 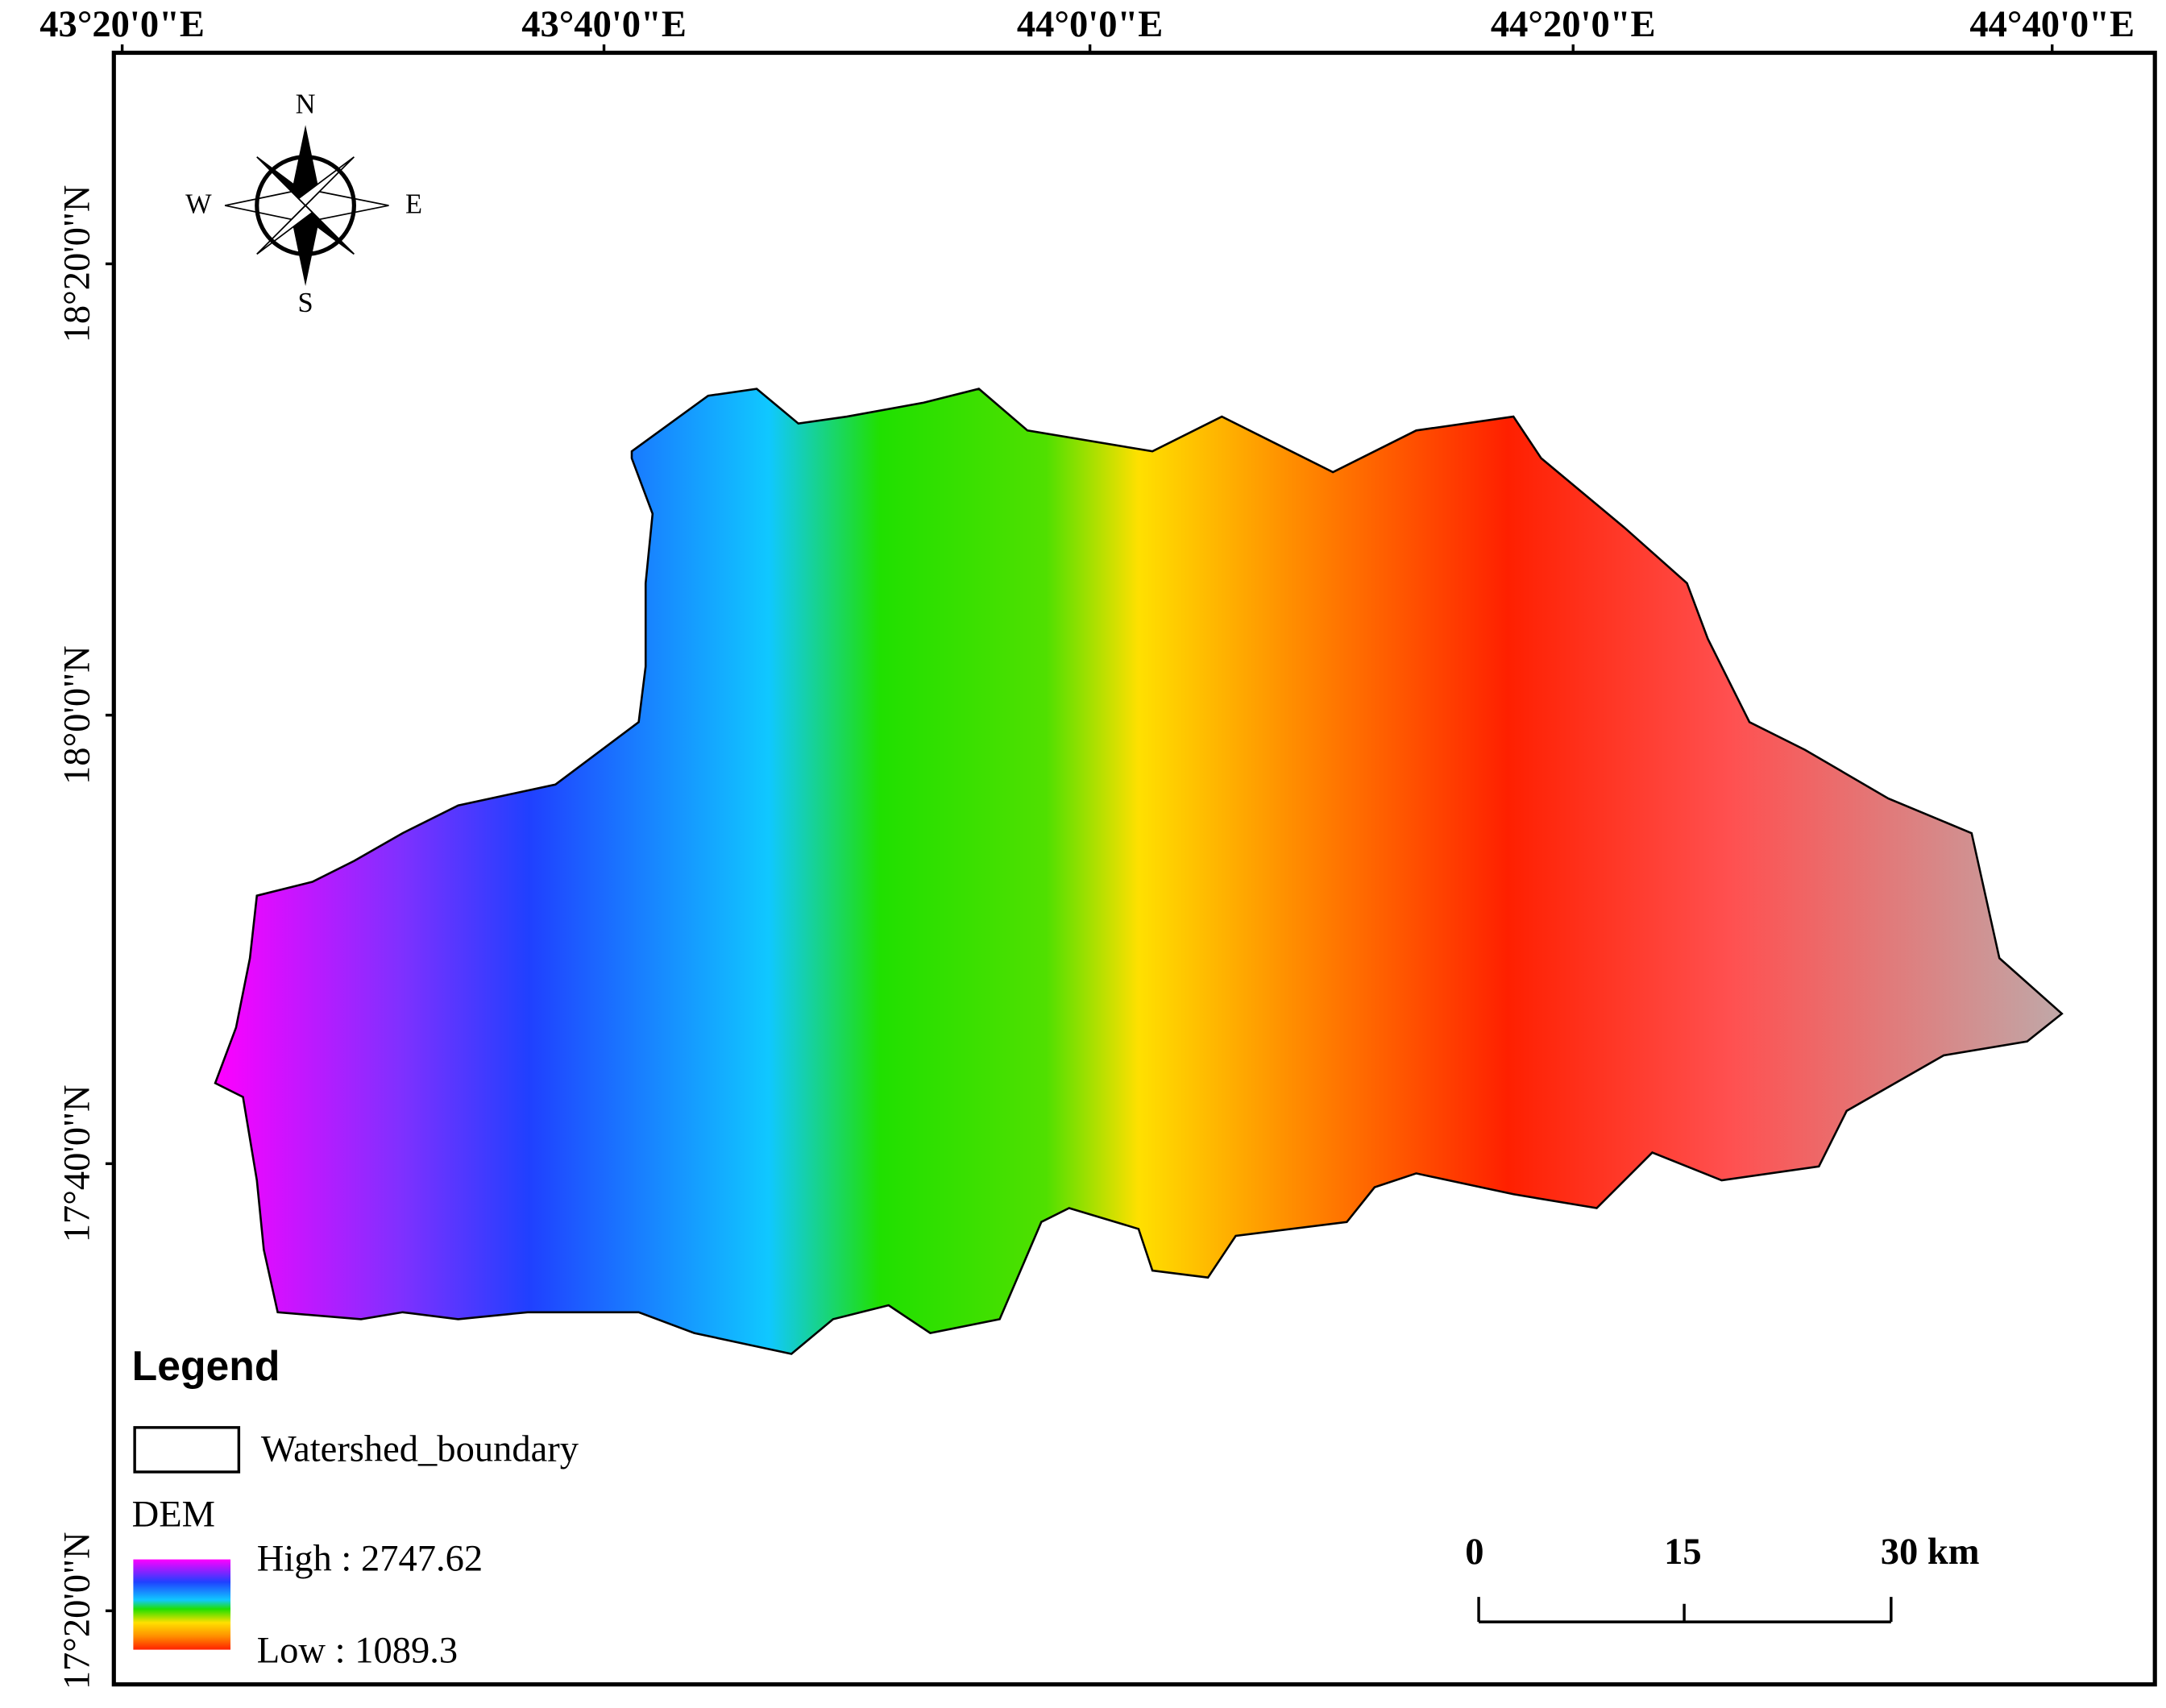 What do you see at coordinates (413, 205) in the screenshot?
I see `compass-e: E` at bounding box center [413, 205].